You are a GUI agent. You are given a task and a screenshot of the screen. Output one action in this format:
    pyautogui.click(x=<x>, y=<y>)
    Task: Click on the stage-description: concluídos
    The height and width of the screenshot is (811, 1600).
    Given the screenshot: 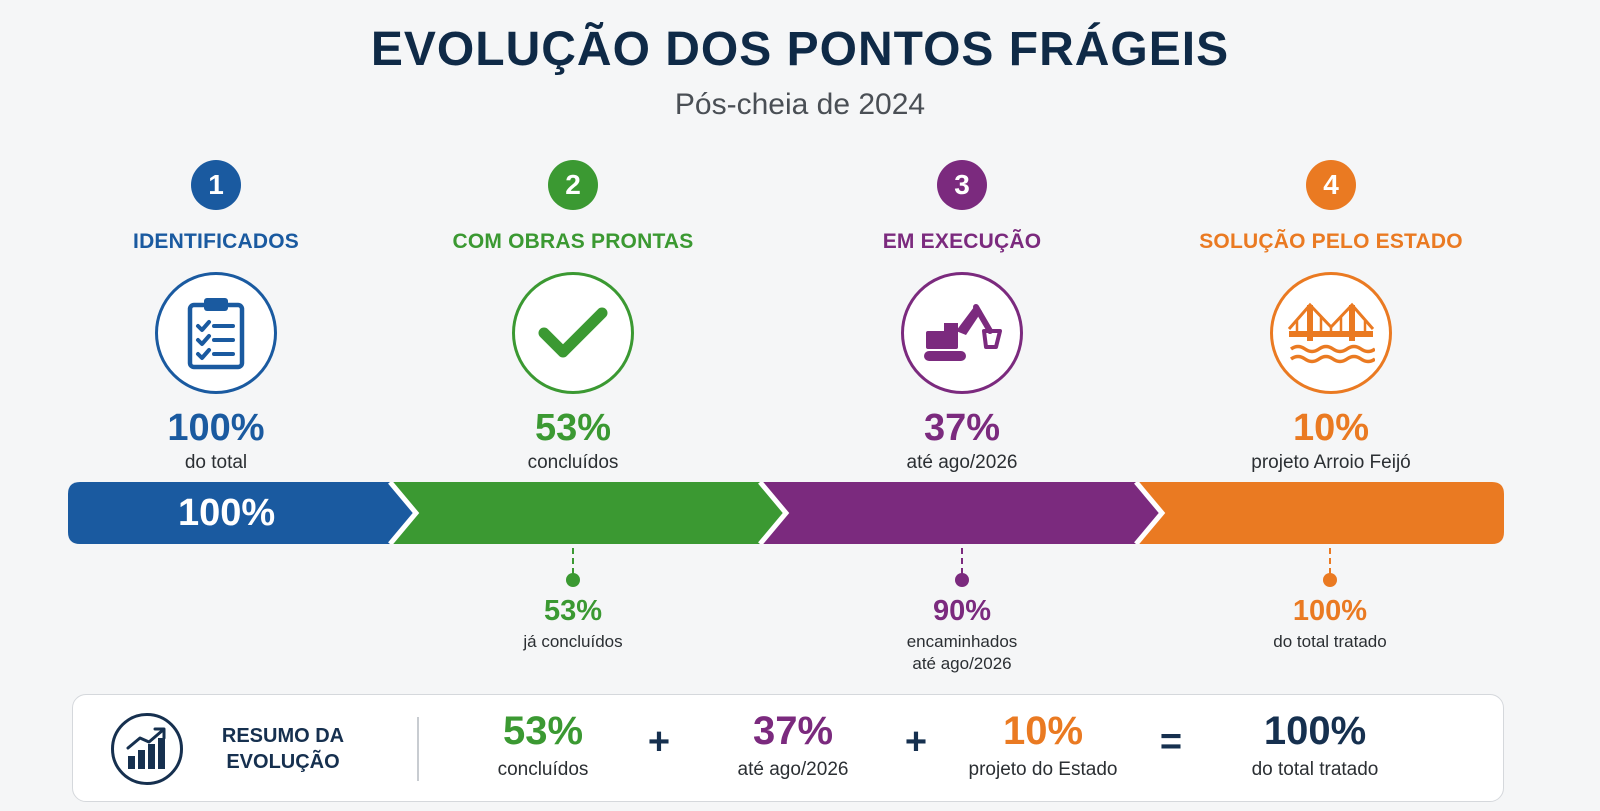 What is the action you would take?
    pyautogui.click(x=573, y=462)
    